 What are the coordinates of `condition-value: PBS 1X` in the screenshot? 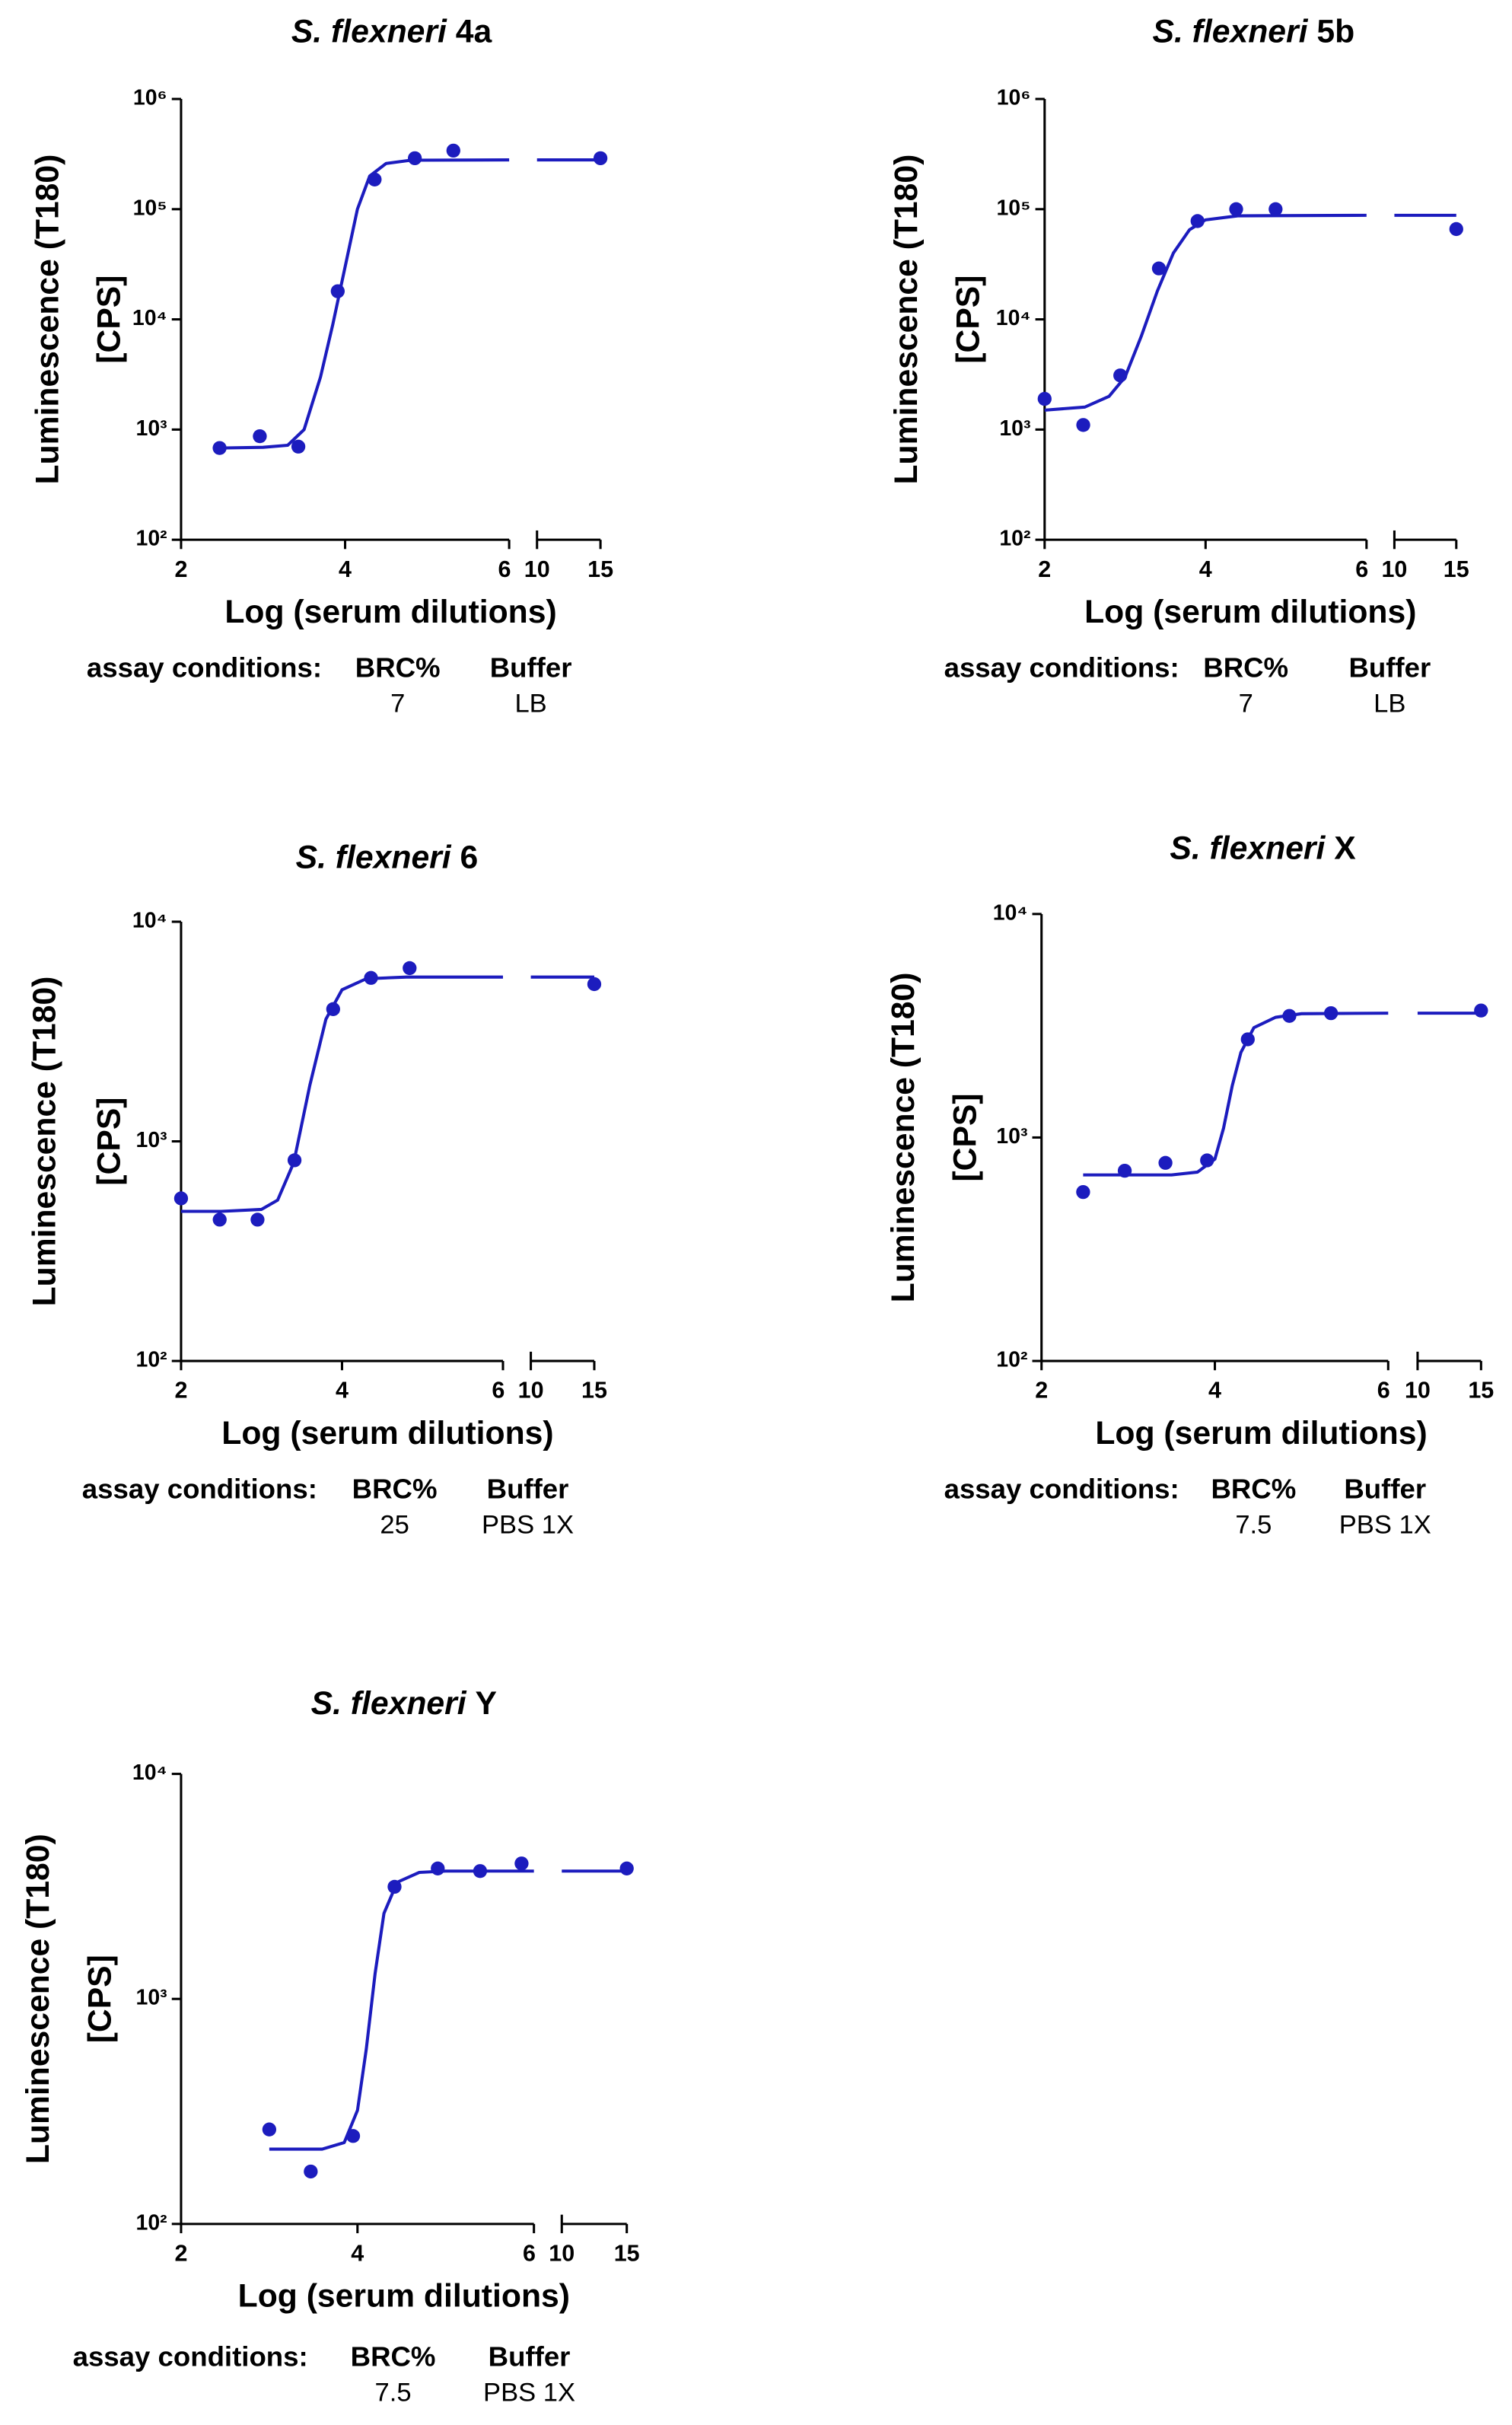 It's located at (1385, 1525).